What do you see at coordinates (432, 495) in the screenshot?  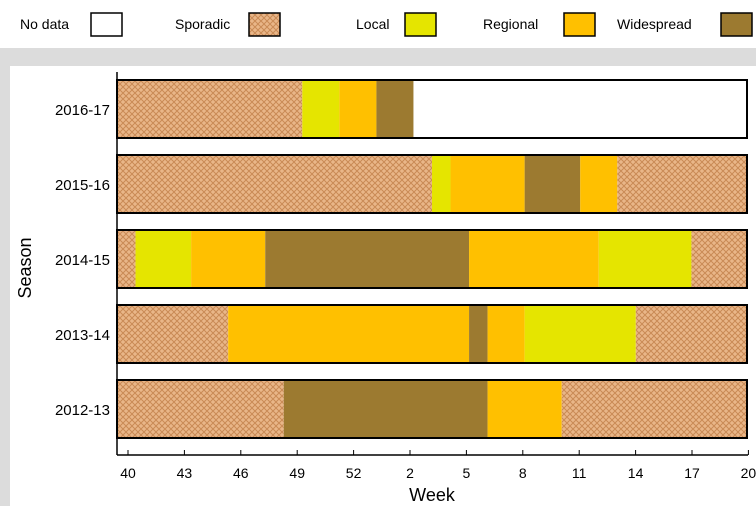 I see `x-axis-title: Week` at bounding box center [432, 495].